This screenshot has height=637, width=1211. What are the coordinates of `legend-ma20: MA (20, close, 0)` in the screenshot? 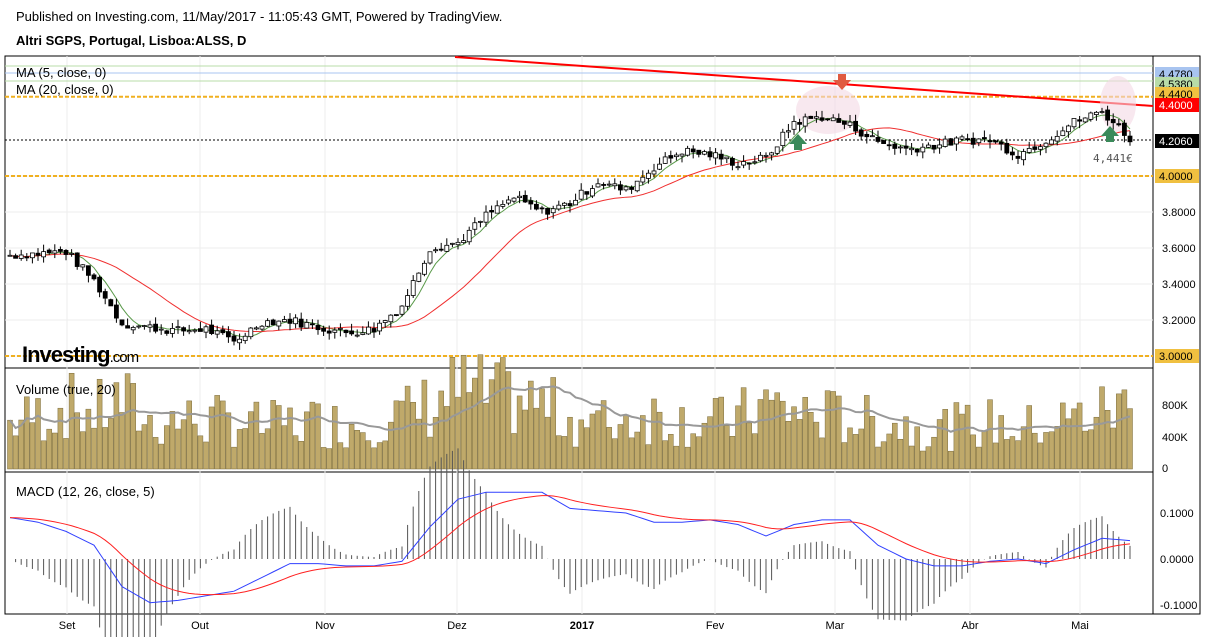 It's located at (65, 89).